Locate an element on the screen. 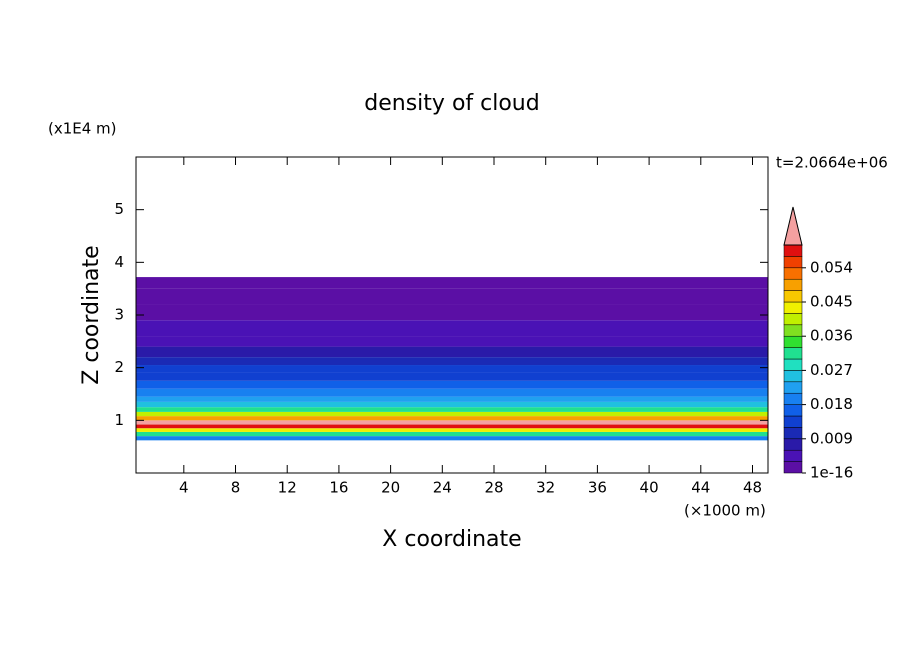  chart-title: density of cloud is located at coordinates (451, 103).